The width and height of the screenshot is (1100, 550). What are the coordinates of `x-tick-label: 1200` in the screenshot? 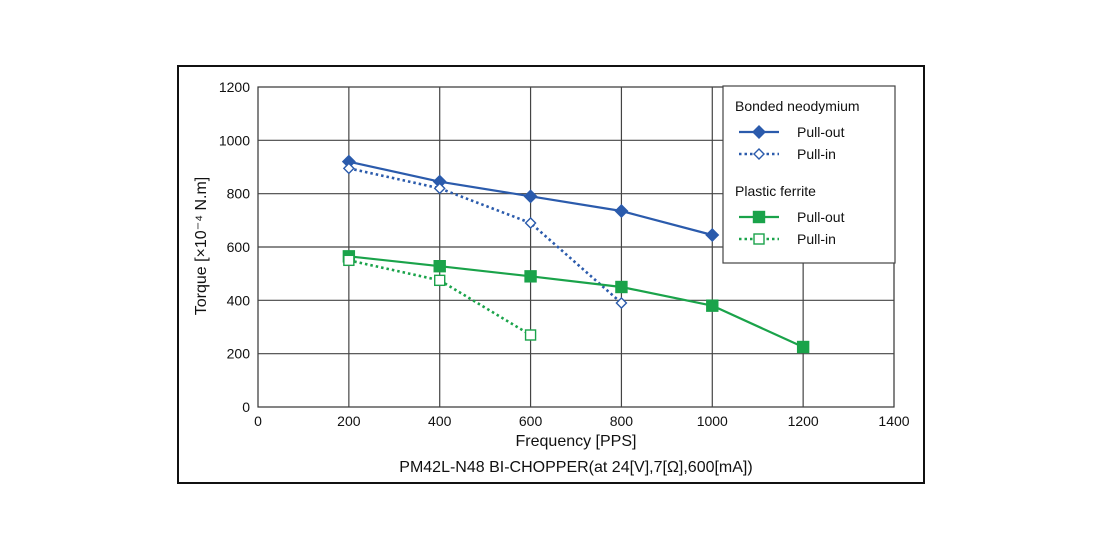 It's located at (803, 421).